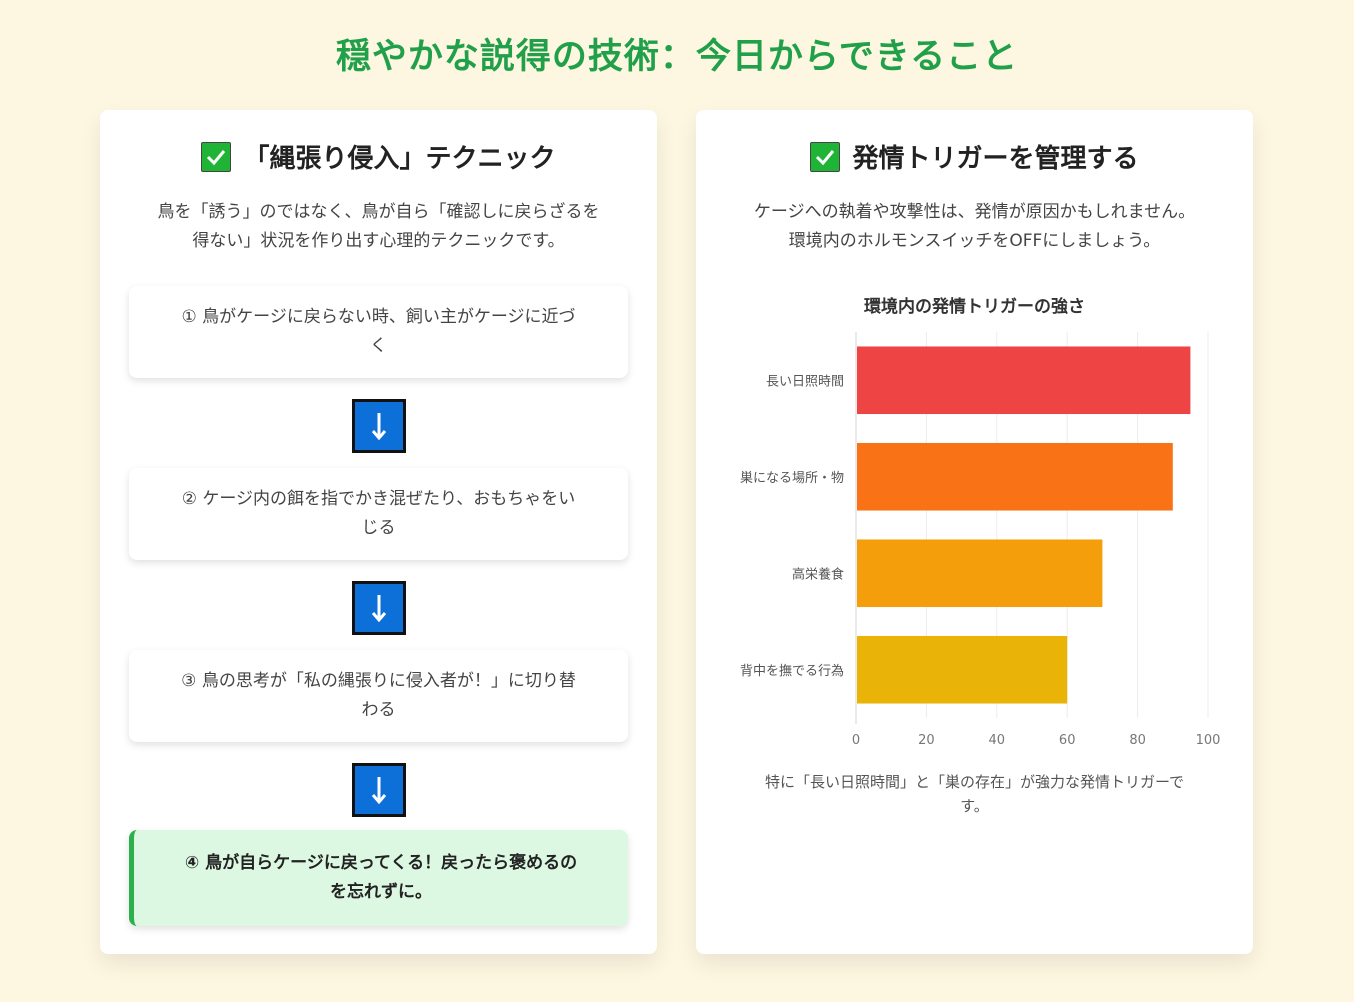 The width and height of the screenshot is (1354, 1002). I want to click on category-label: 高栄養食, so click(818, 574).